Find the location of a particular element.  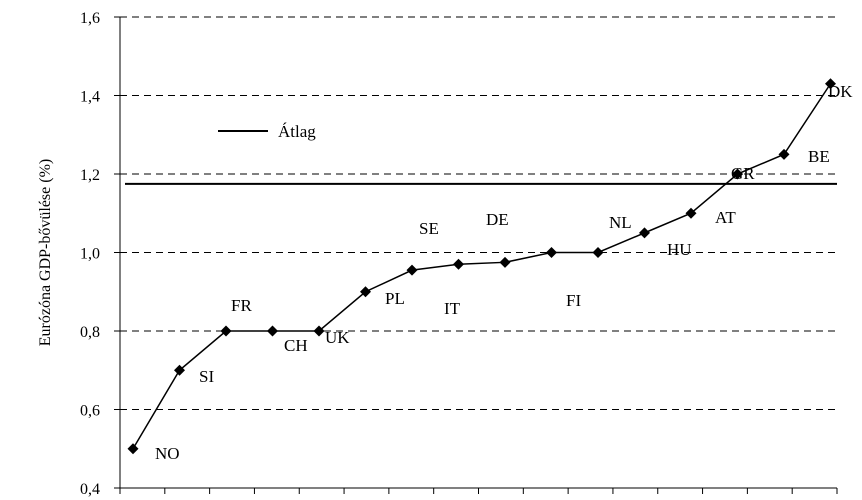

point-label-fi: FI is located at coordinates (573, 300).